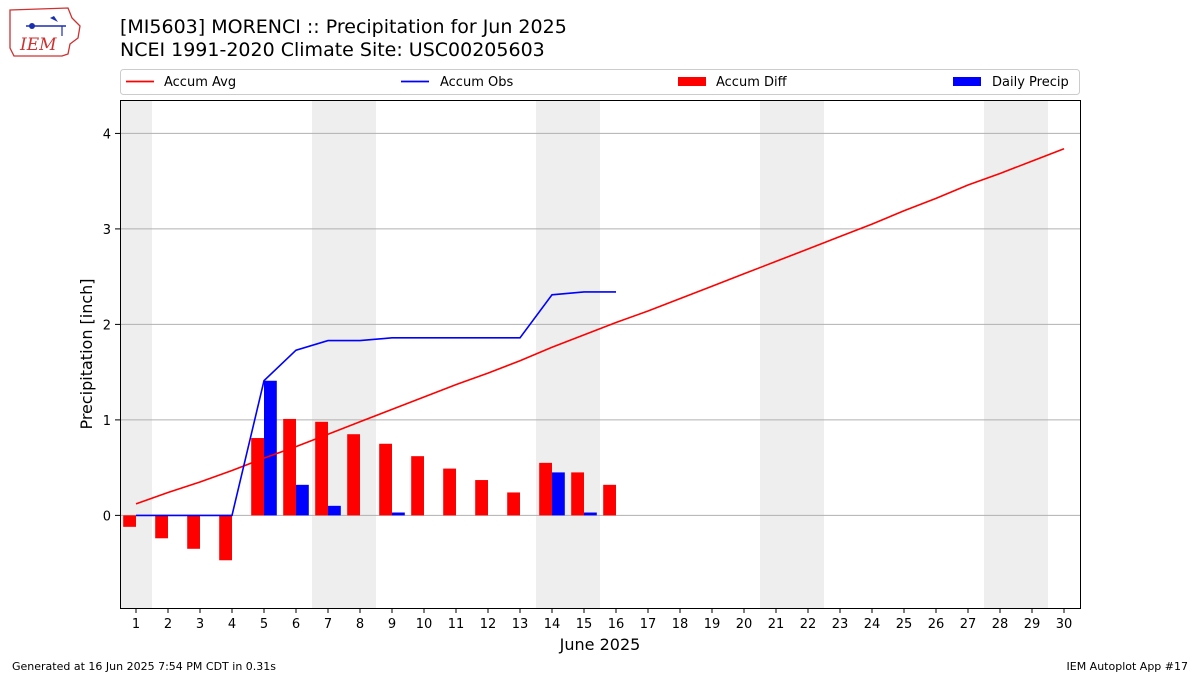 The width and height of the screenshot is (1200, 675). I want to click on y-tick-label: 1, so click(107, 421).